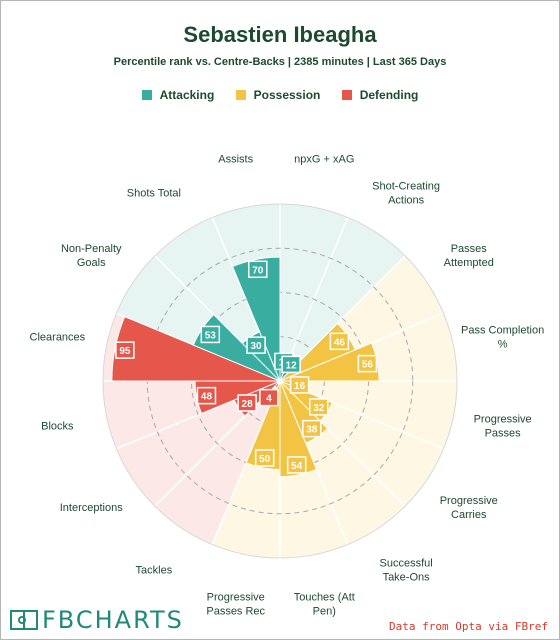 This screenshot has height=640, width=560. What do you see at coordinates (154, 193) in the screenshot?
I see `axis-label: Shots Total` at bounding box center [154, 193].